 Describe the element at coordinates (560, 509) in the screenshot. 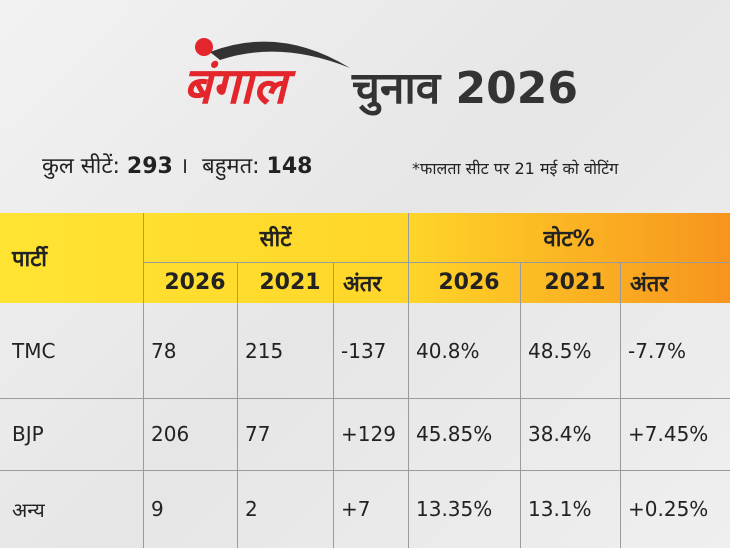

I see `table-cell: 13.1%` at that location.